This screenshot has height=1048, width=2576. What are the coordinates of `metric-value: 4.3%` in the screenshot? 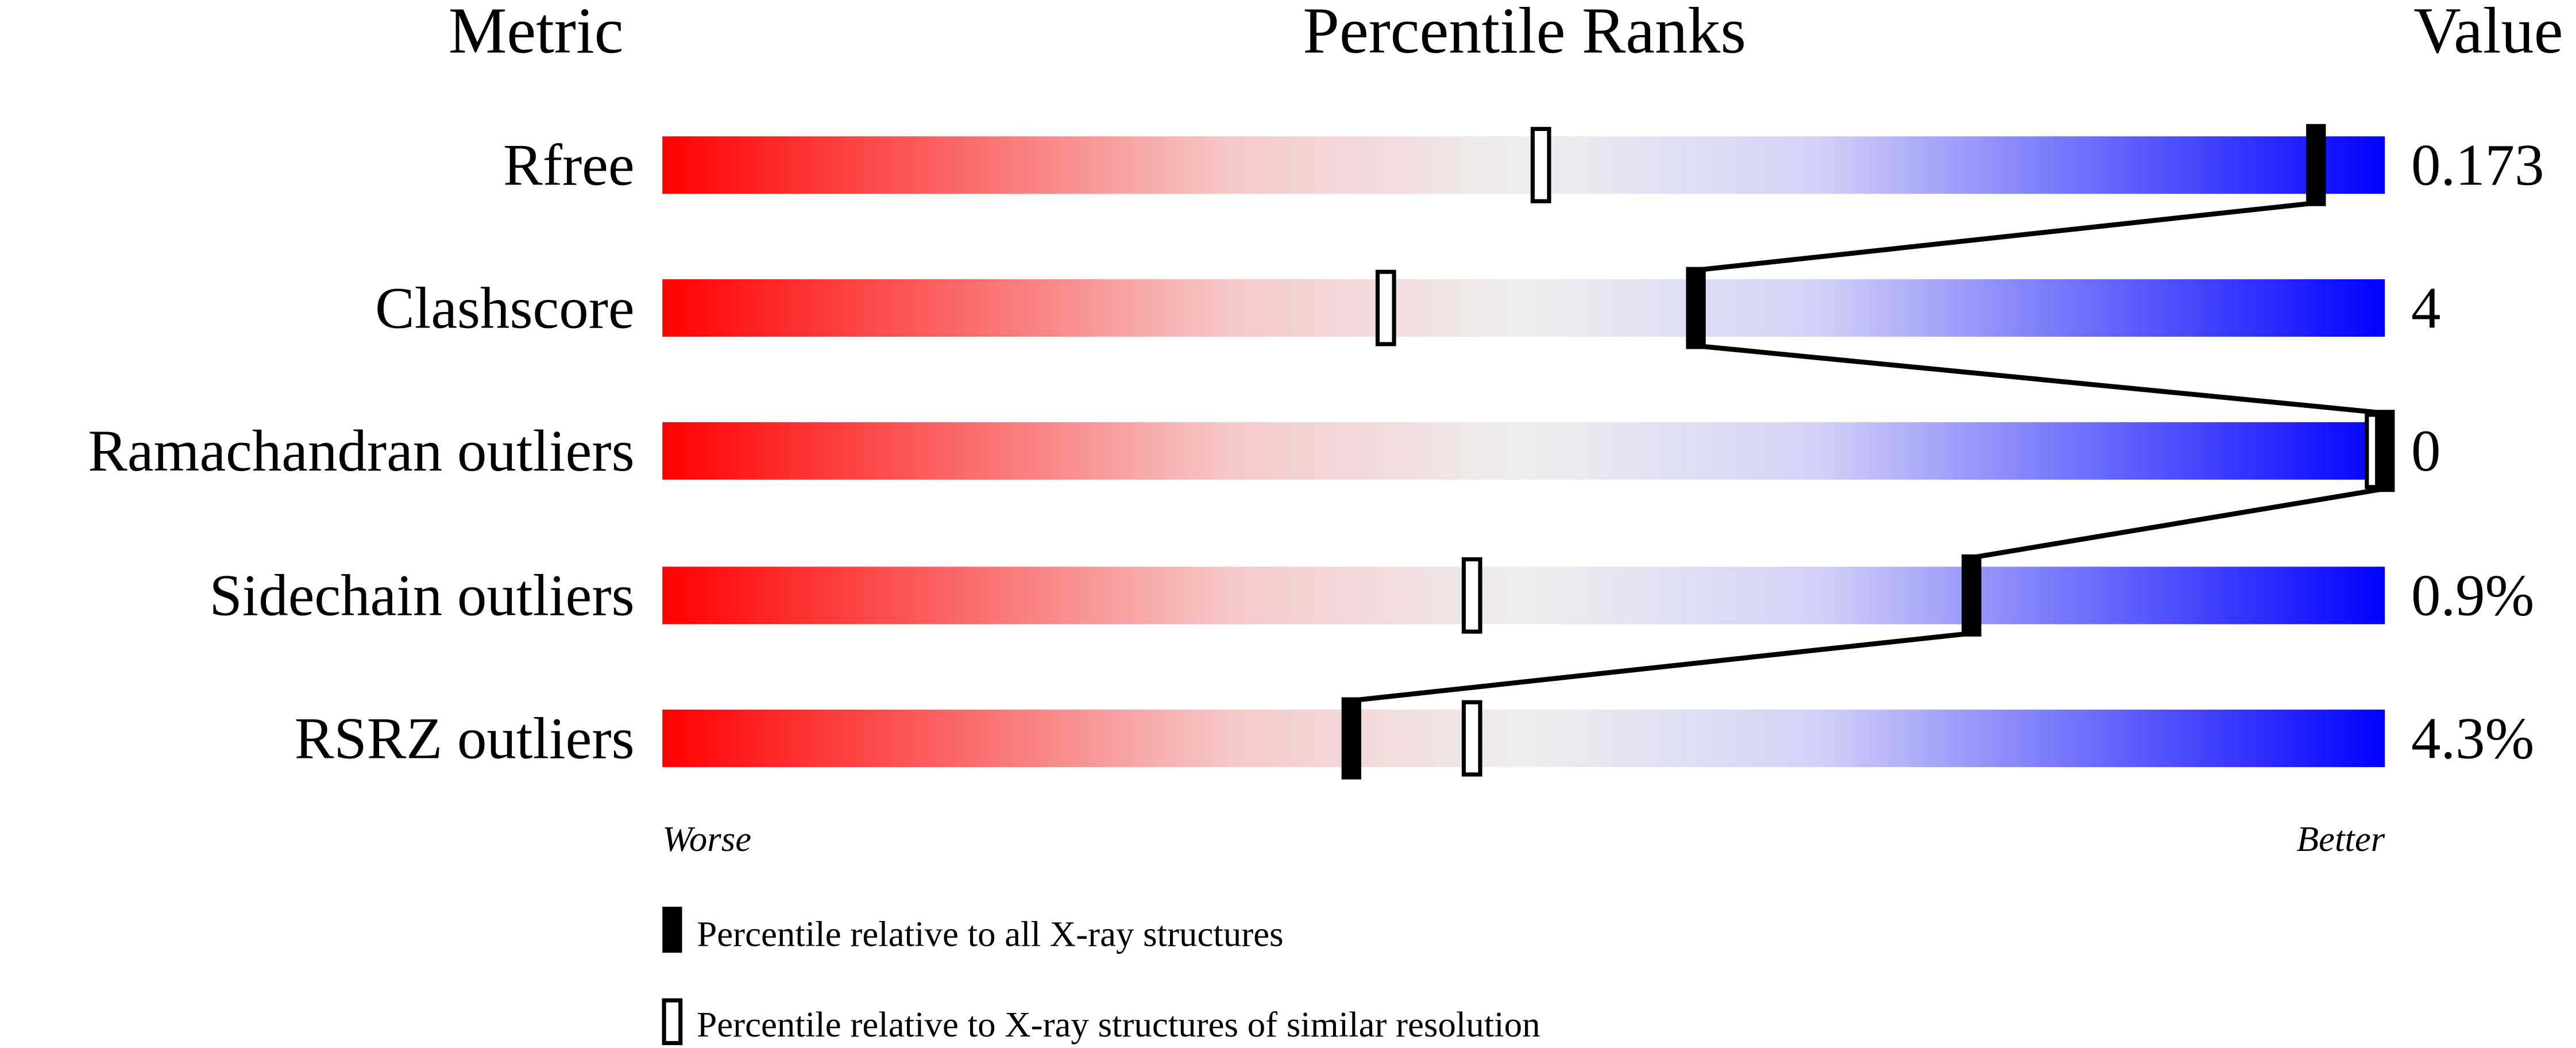 It's located at (2472, 738).